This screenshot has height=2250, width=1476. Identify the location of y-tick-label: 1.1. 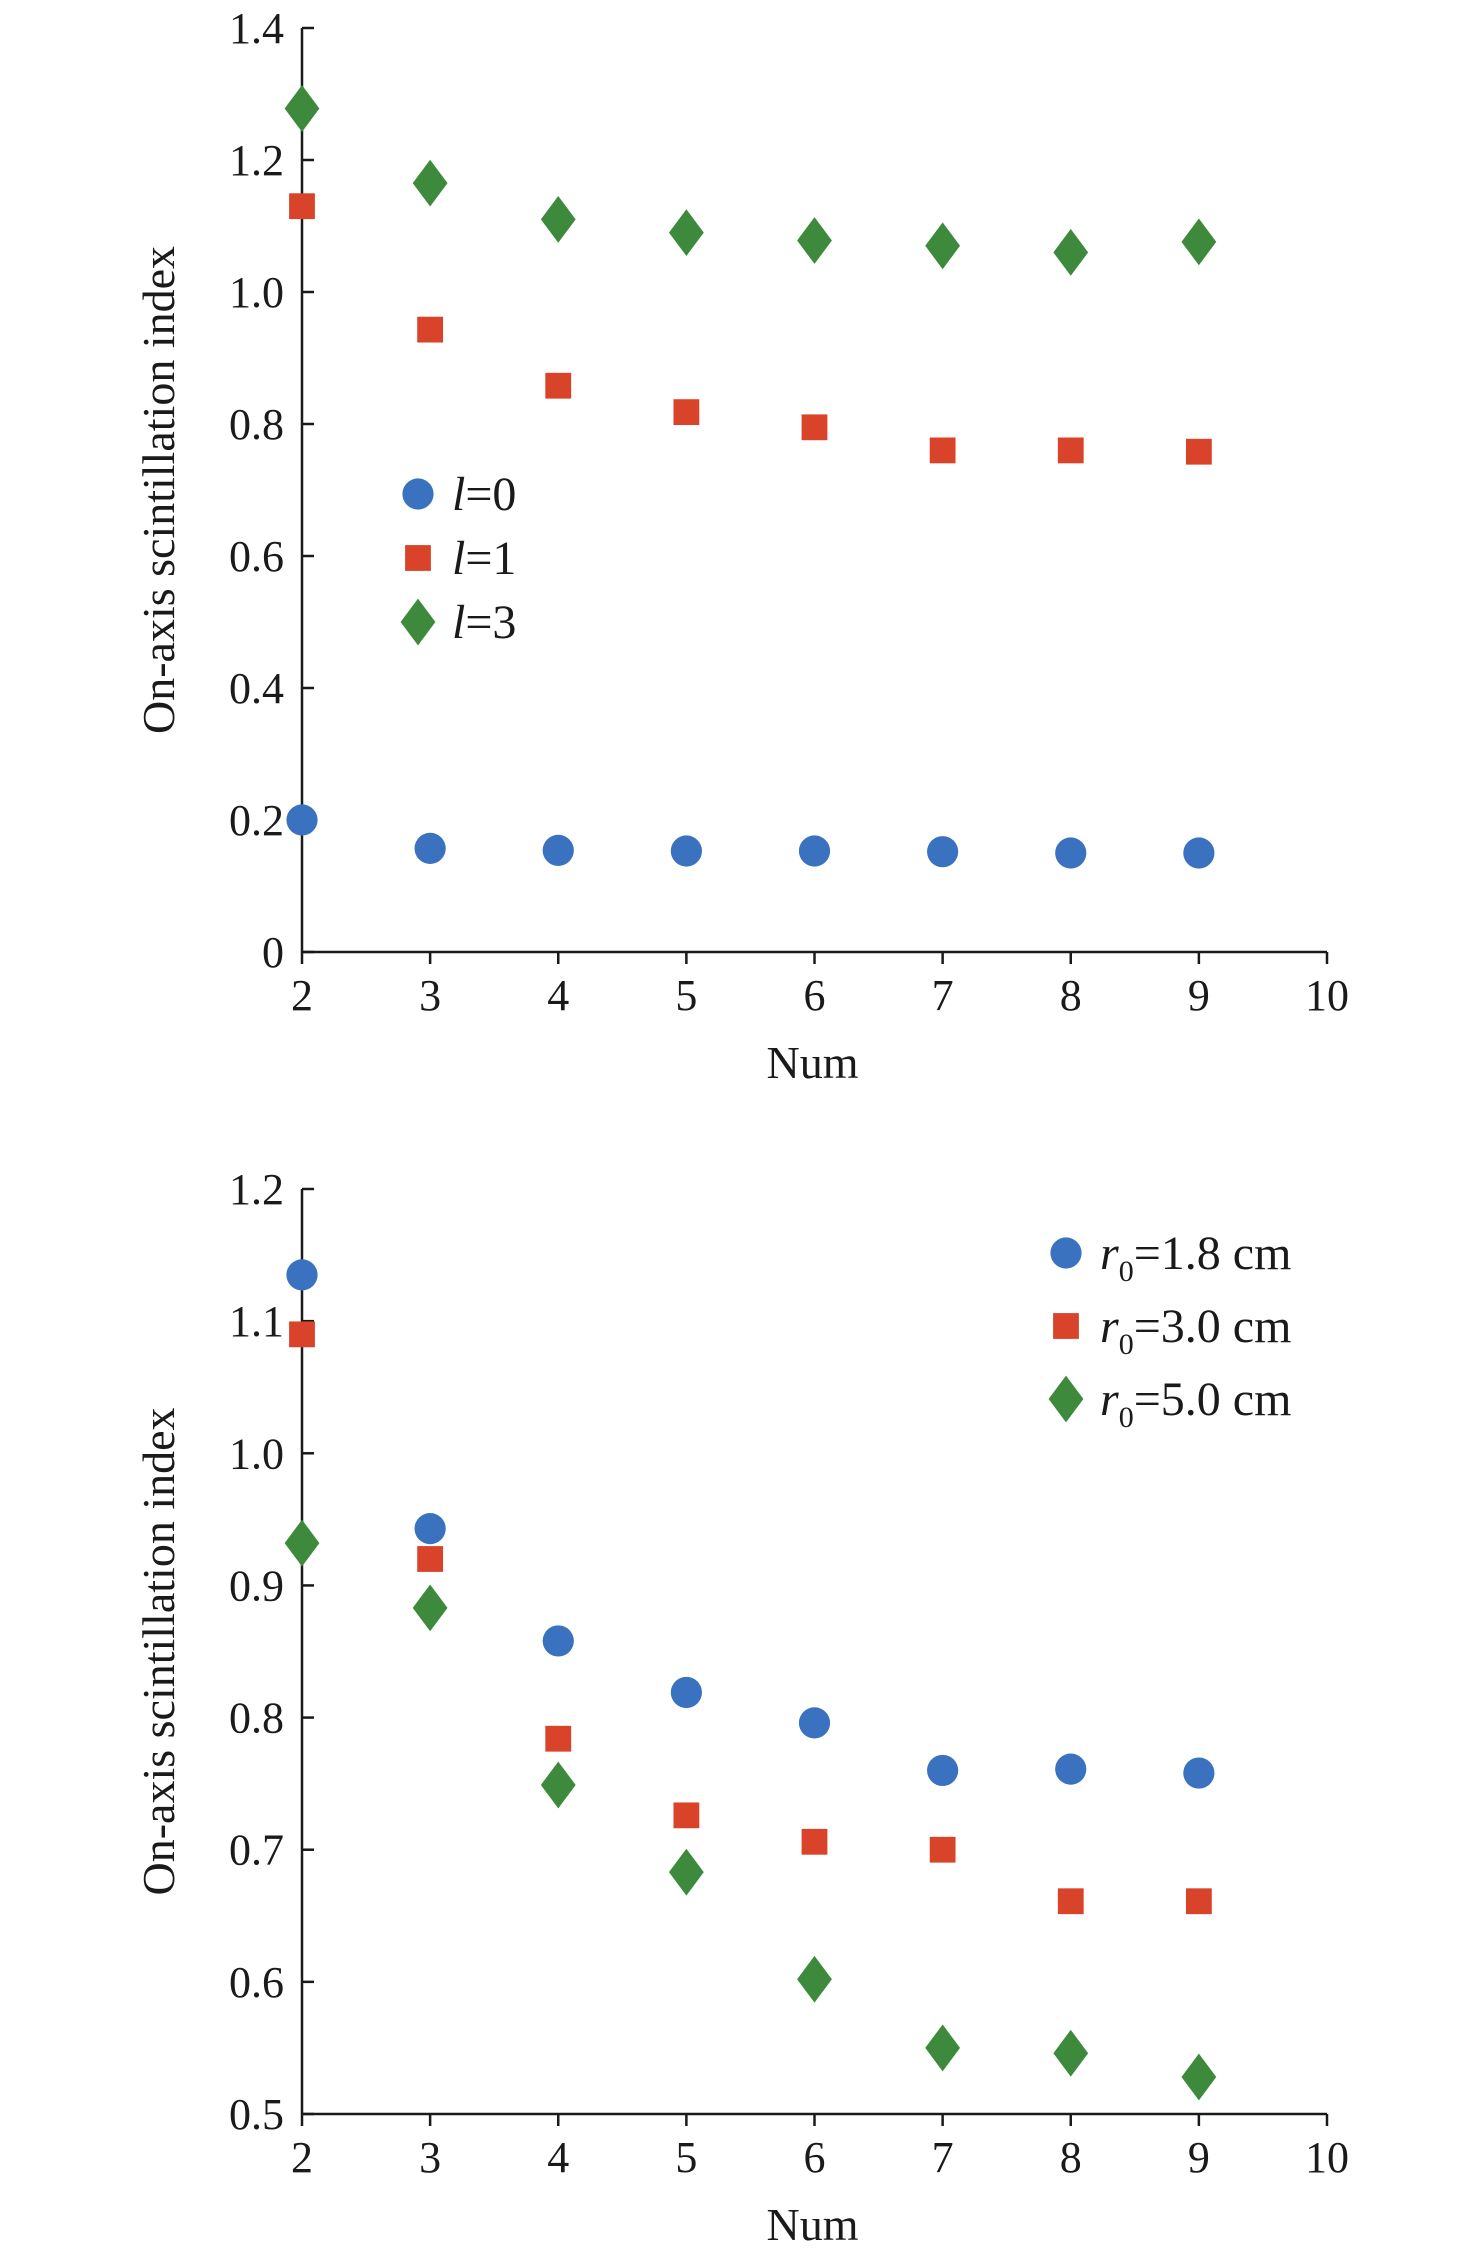
(256, 1321).